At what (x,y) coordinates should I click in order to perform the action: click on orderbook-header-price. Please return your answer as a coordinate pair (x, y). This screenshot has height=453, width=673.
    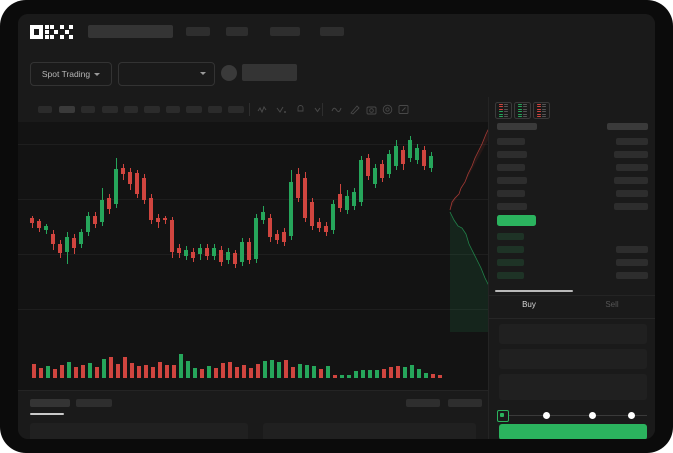
    Looking at the image, I should click on (517, 126).